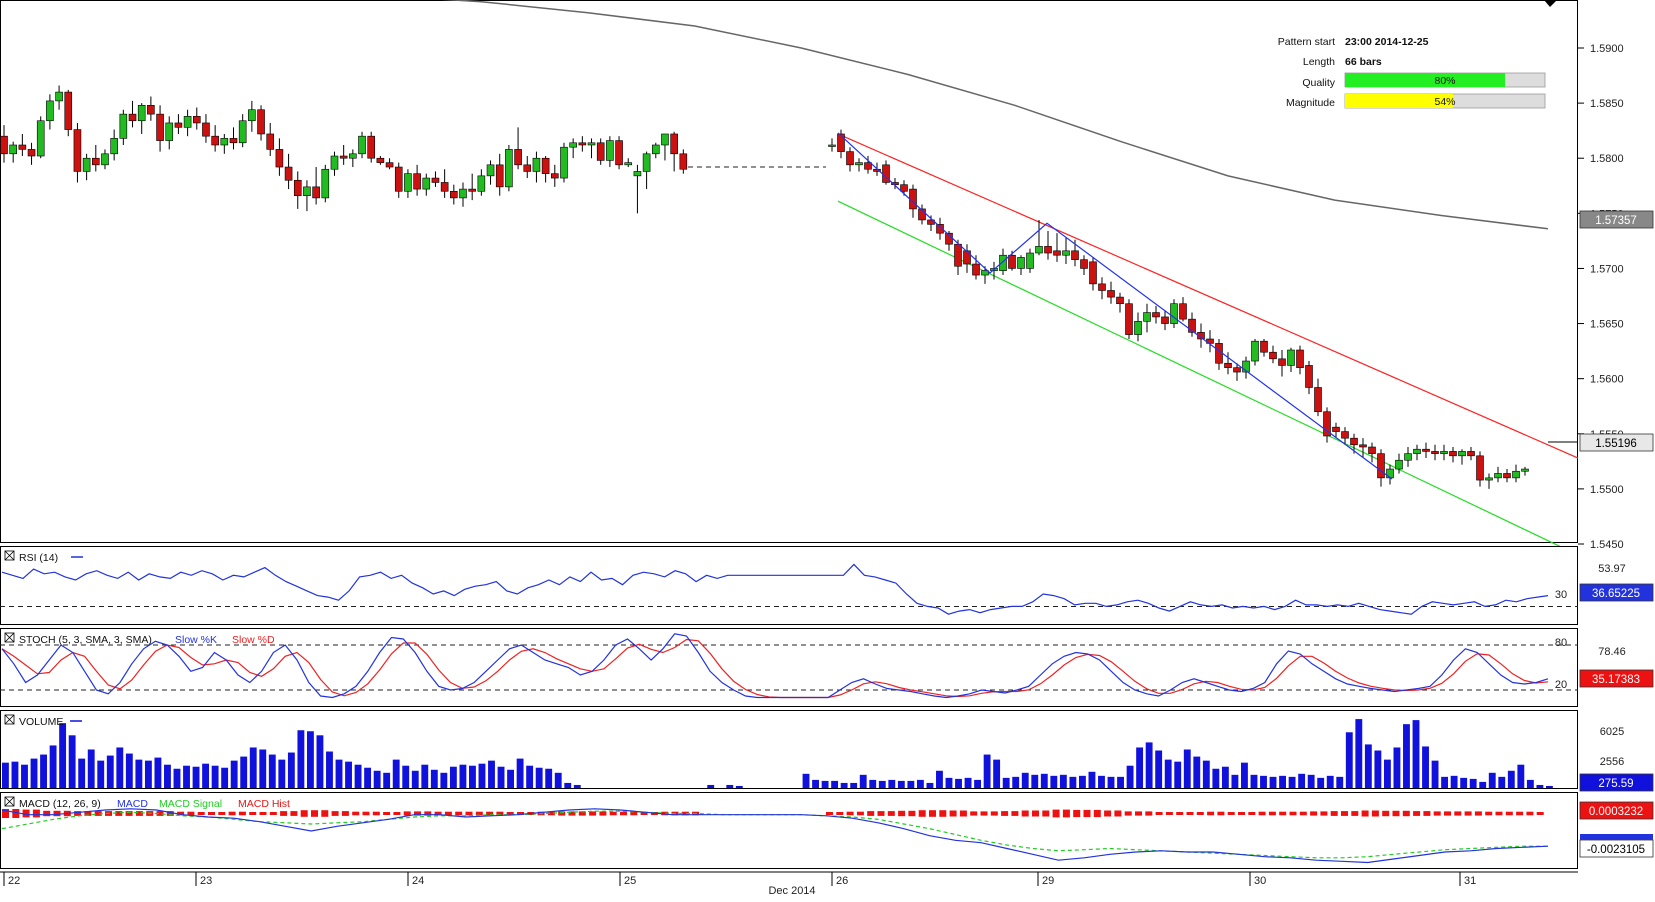 The width and height of the screenshot is (1655, 902). Describe the element at coordinates (1319, 62) in the screenshot. I see `length-label: Length` at that location.